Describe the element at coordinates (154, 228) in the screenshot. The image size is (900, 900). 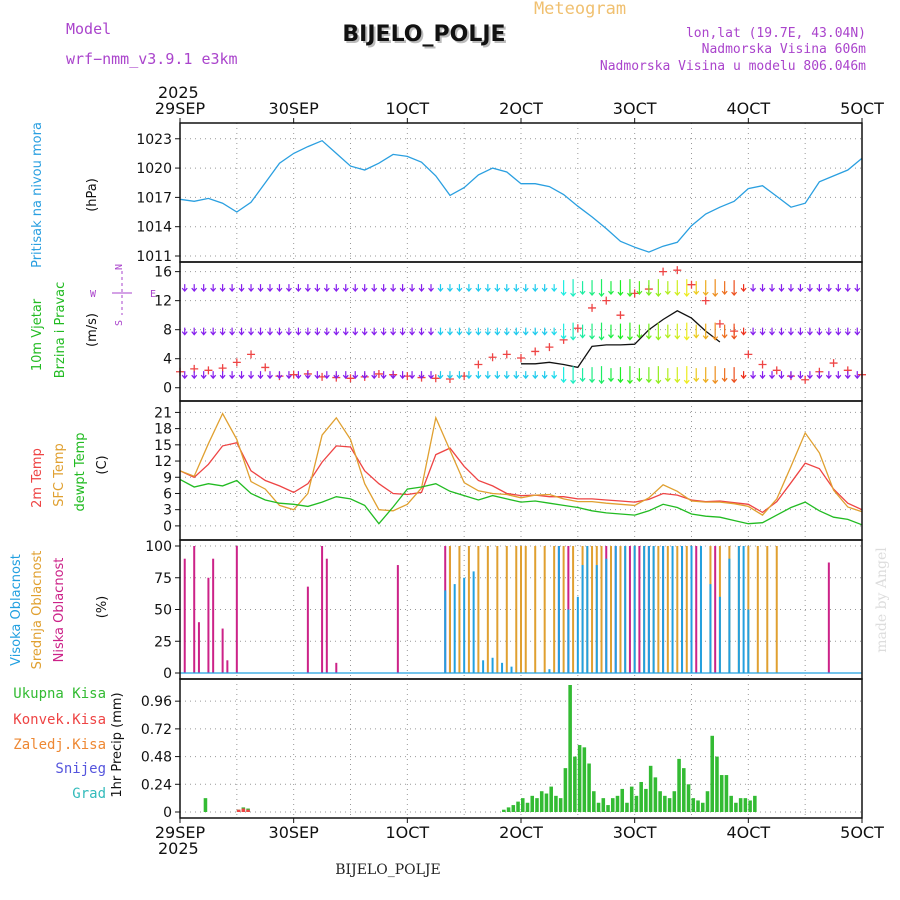
I see `y-tick-label: 1014` at that location.